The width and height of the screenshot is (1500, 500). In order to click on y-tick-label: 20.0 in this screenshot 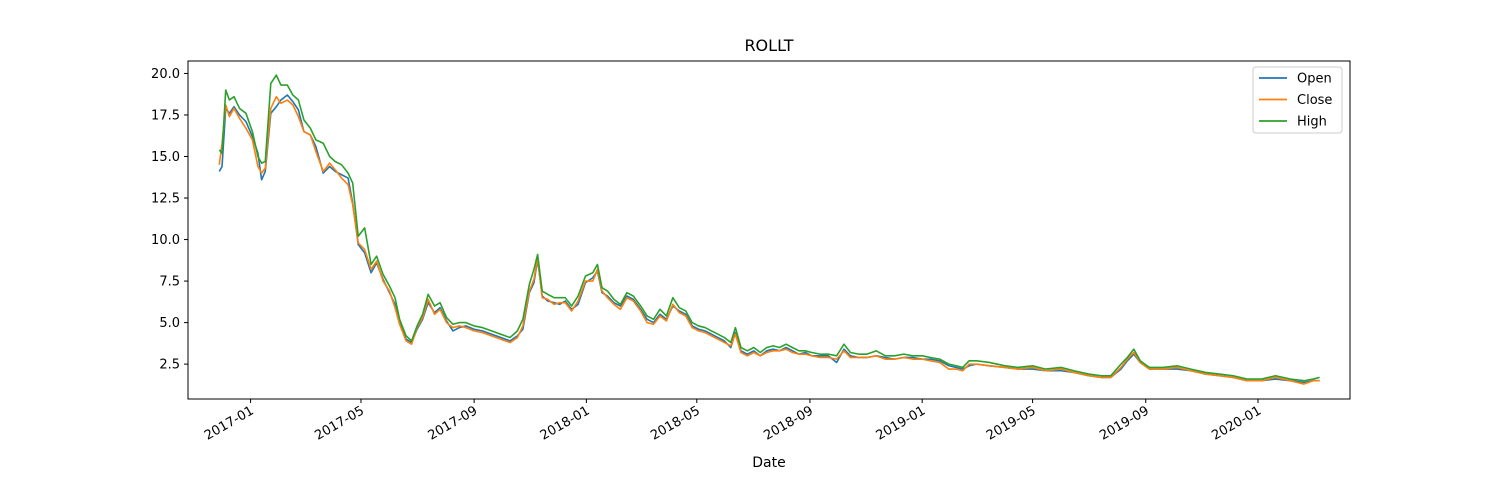, I will do `click(165, 74)`.